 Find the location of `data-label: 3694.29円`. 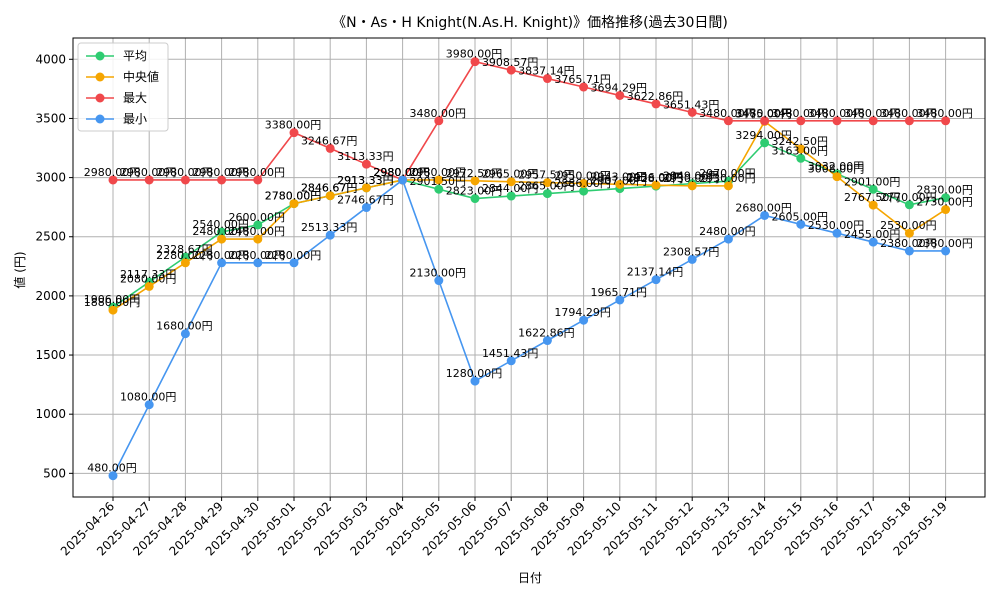

data-label: 3694.29円 is located at coordinates (619, 87).